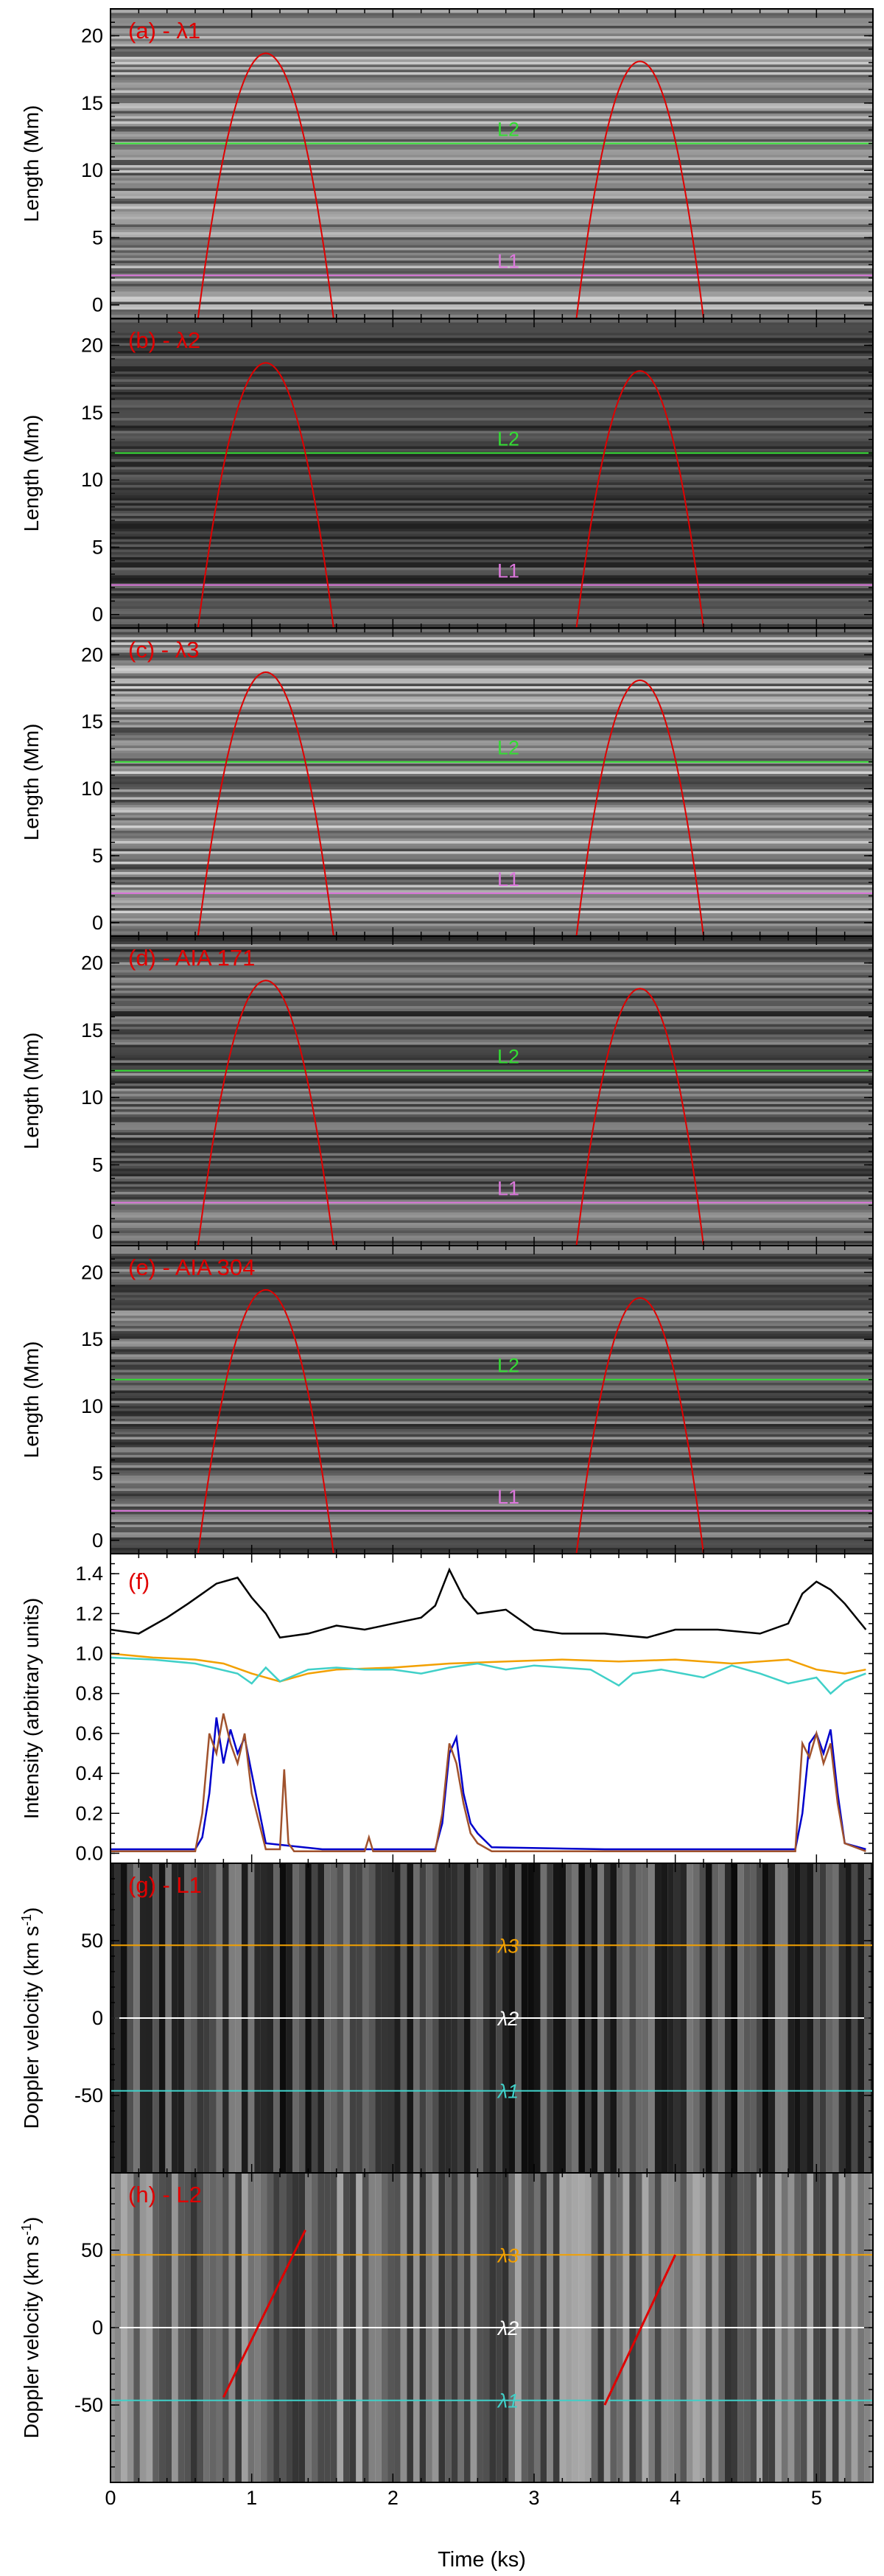 The height and width of the screenshot is (2576, 884). Describe the element at coordinates (89, 1773) in the screenshot. I see `y-tick-label: 0.4` at that location.